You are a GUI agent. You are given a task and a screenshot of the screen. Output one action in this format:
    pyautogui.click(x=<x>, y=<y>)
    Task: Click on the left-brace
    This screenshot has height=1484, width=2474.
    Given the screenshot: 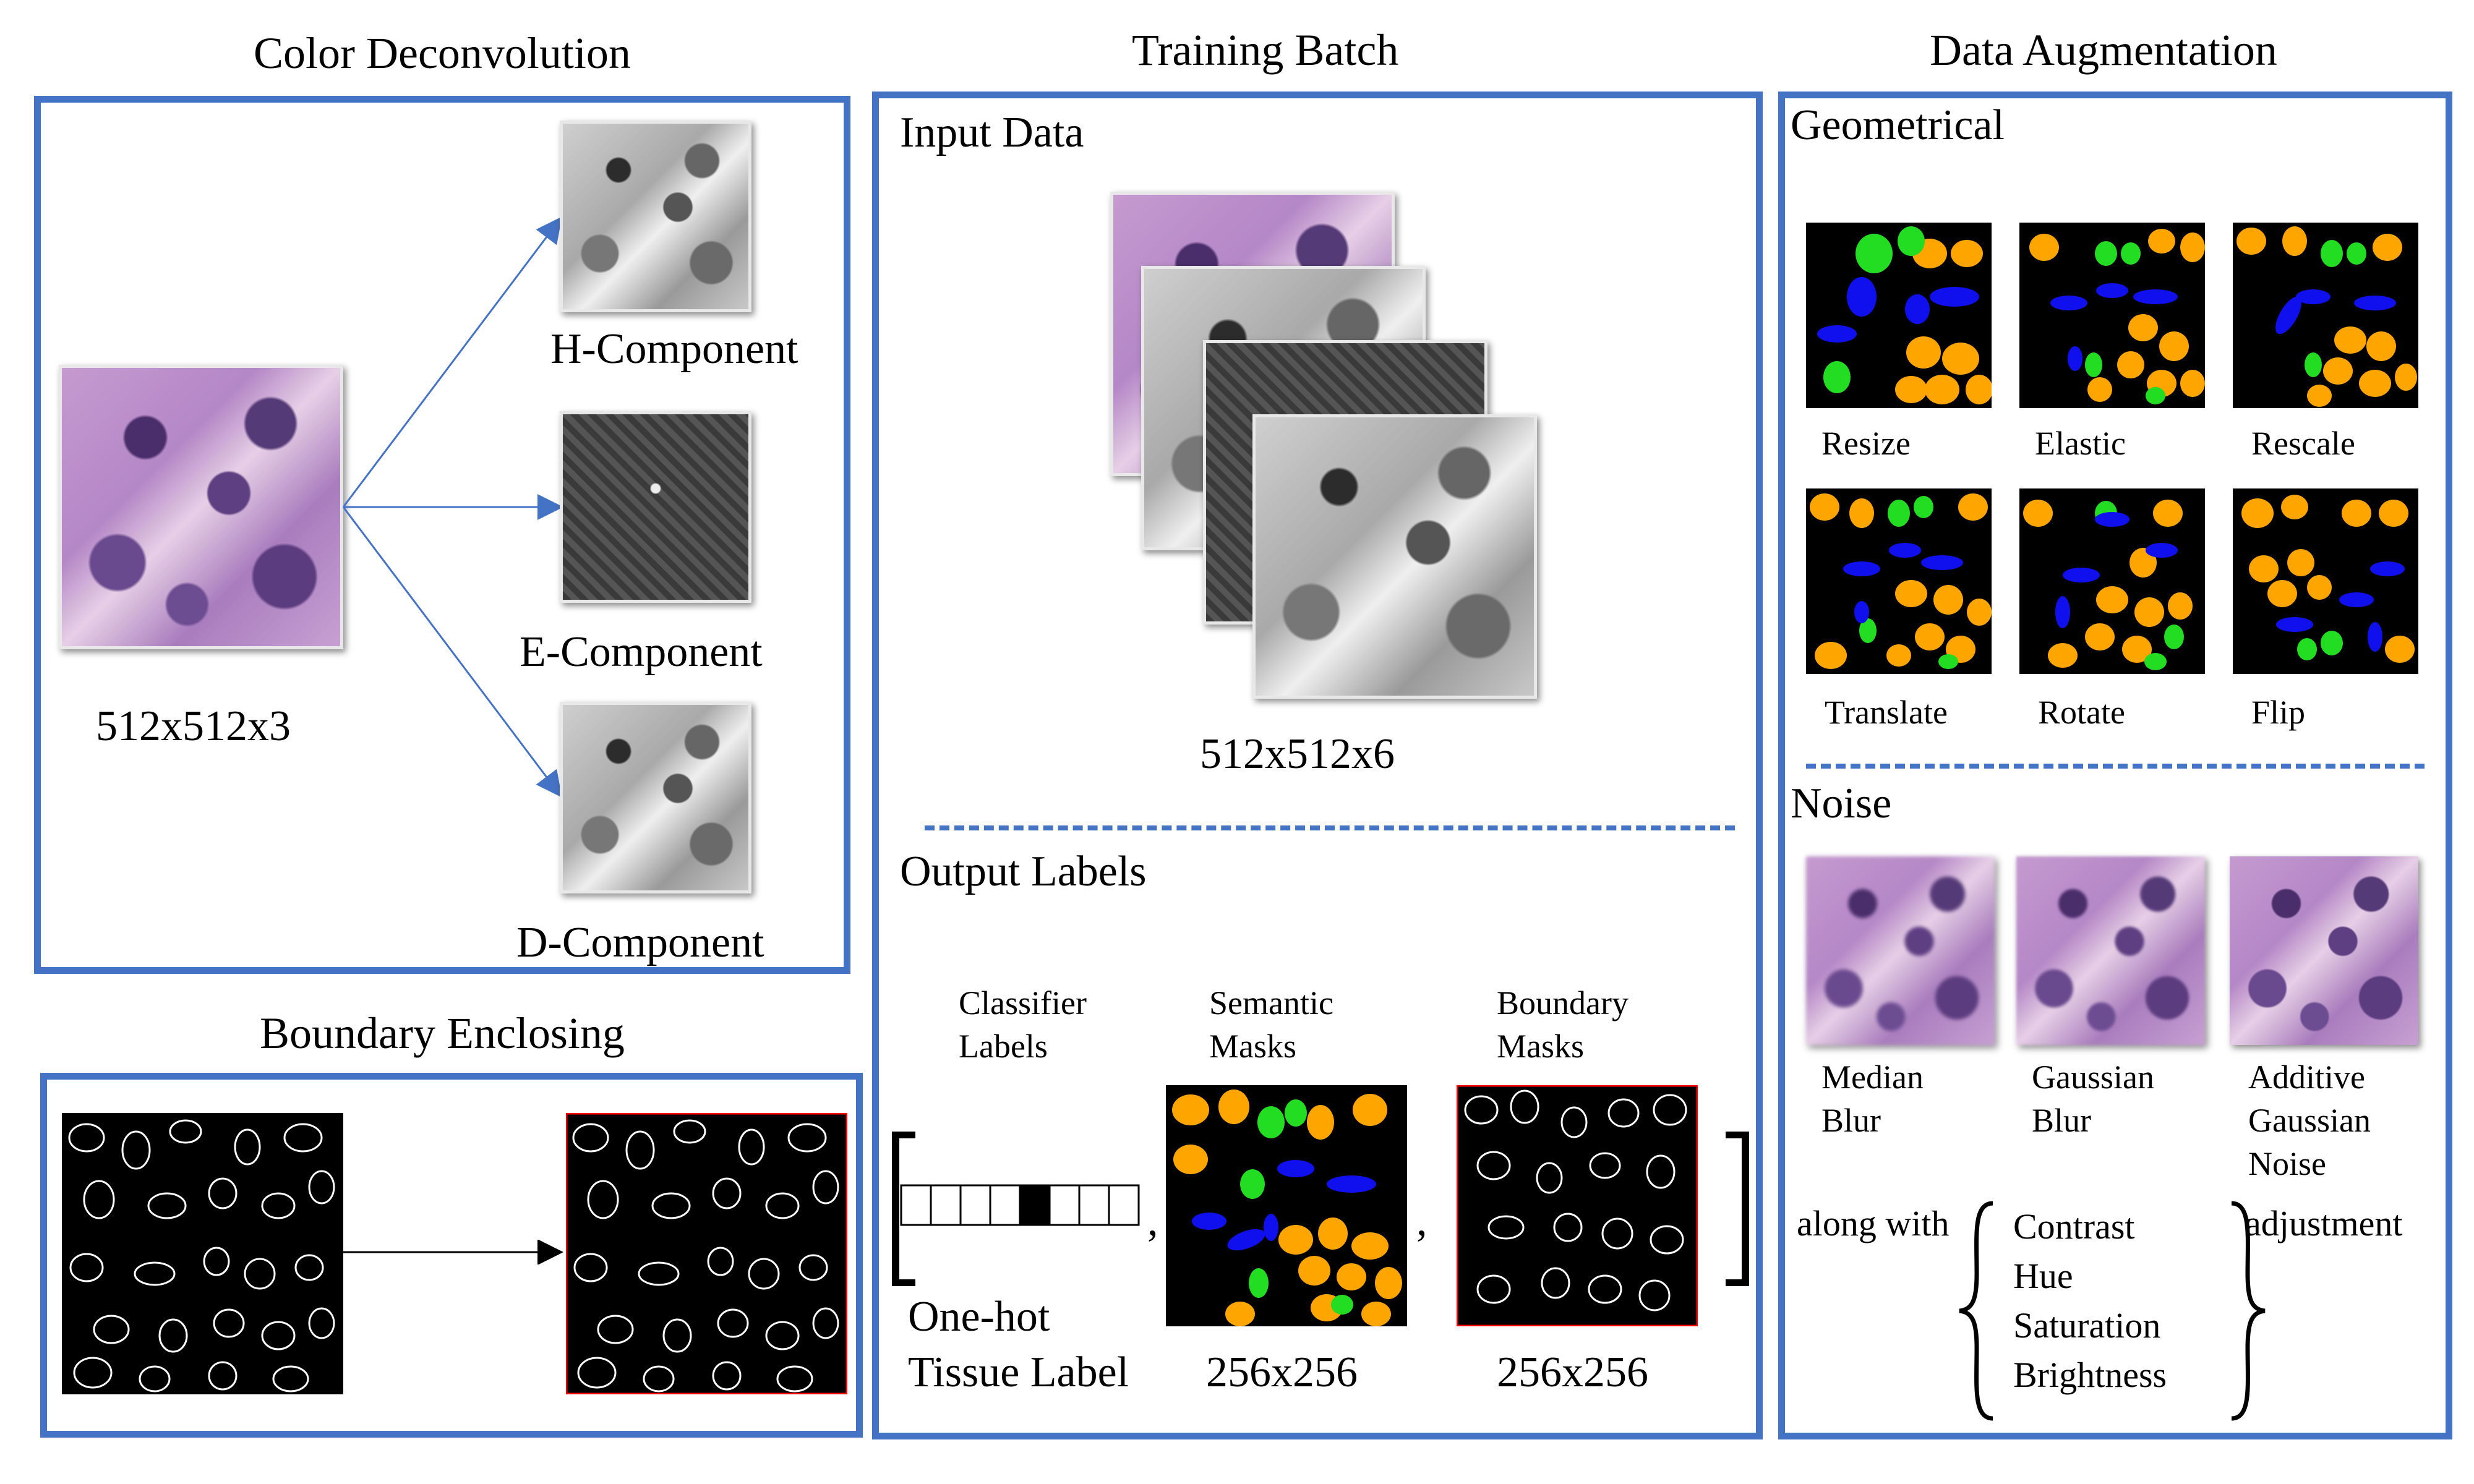 What is the action you would take?
    pyautogui.click(x=1976, y=1311)
    